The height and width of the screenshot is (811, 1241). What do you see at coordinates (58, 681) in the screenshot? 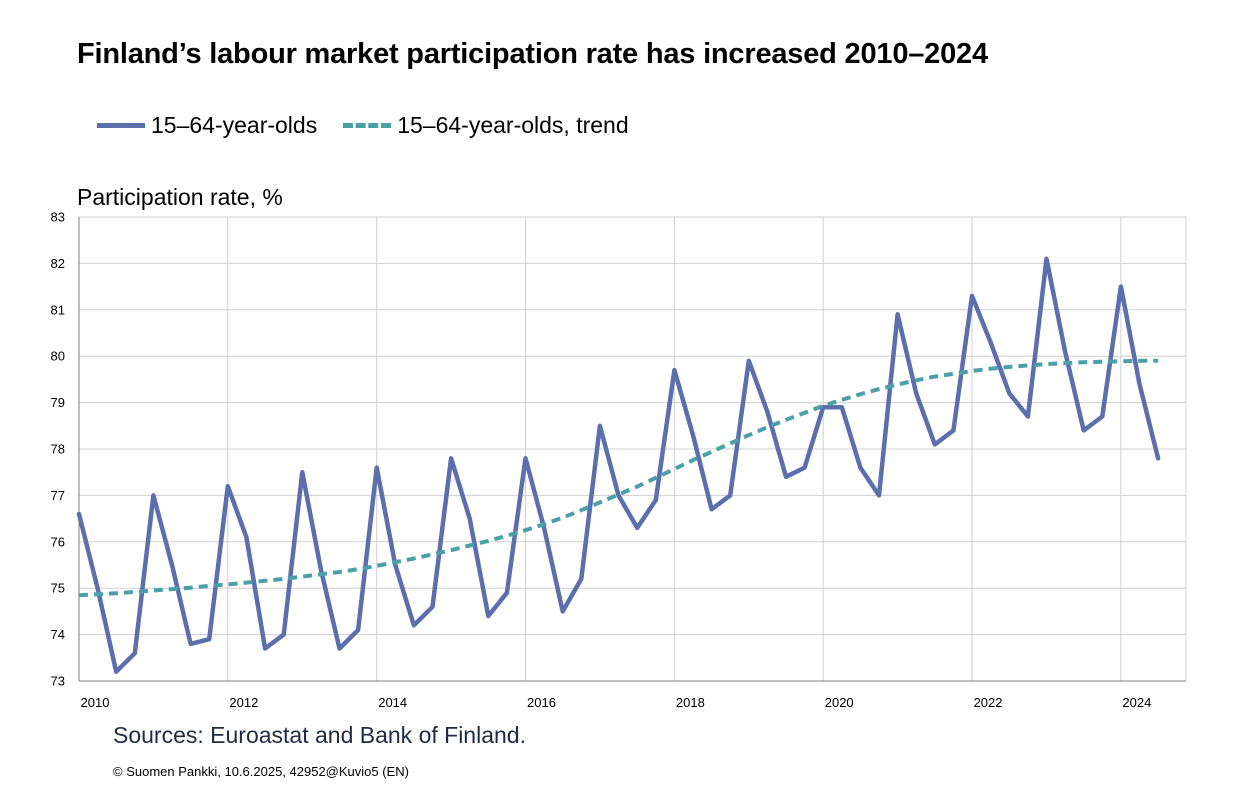
I see `y-tick-label: 73` at bounding box center [58, 681].